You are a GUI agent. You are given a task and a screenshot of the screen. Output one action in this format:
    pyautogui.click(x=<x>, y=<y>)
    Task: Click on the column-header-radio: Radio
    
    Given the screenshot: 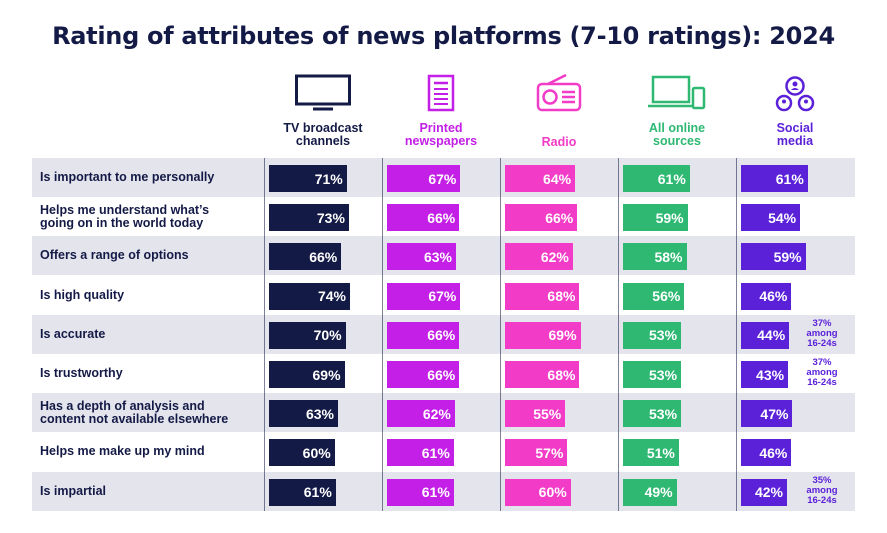 What is the action you would take?
    pyautogui.click(x=559, y=111)
    